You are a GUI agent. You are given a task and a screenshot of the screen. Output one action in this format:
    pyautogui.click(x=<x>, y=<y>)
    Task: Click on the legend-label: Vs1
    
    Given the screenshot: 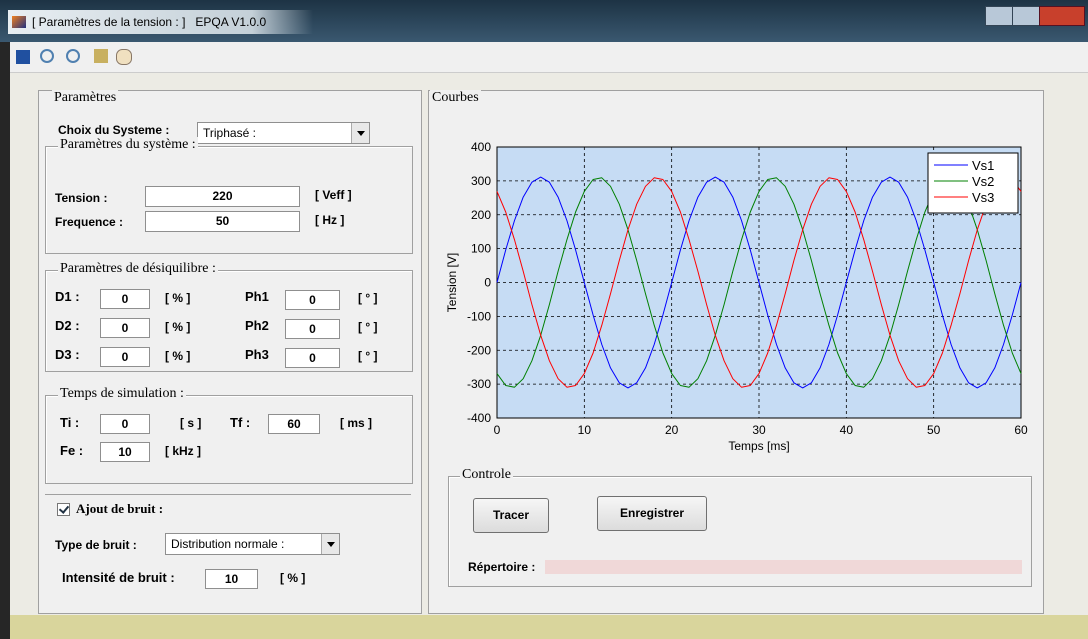 What is the action you would take?
    pyautogui.click(x=983, y=165)
    